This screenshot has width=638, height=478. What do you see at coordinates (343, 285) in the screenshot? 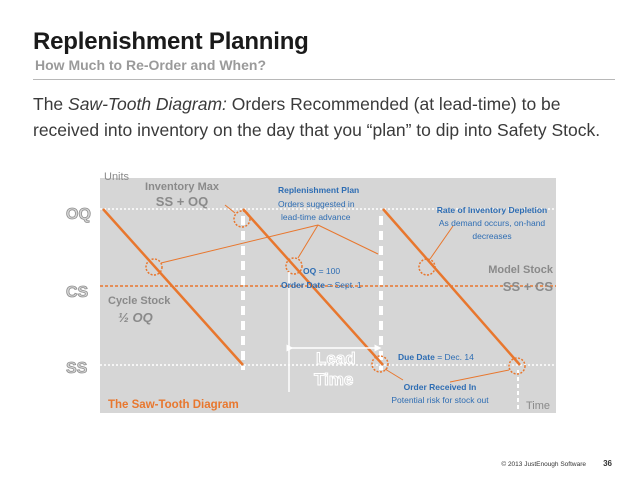
I see `order-date-value: = Sept. 1` at bounding box center [343, 285].